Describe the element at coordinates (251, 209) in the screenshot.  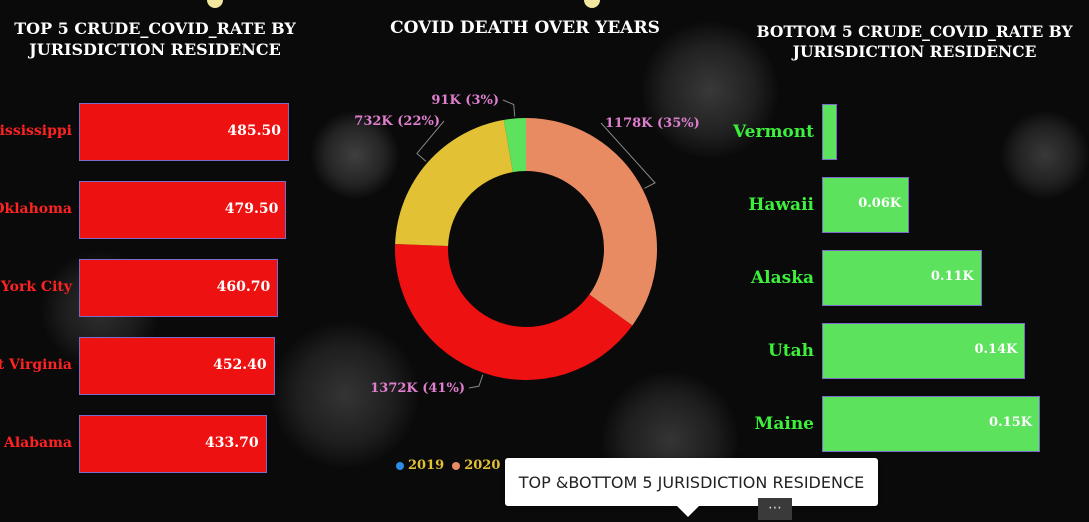
I see `top5-bar-value: 479.50` at that location.